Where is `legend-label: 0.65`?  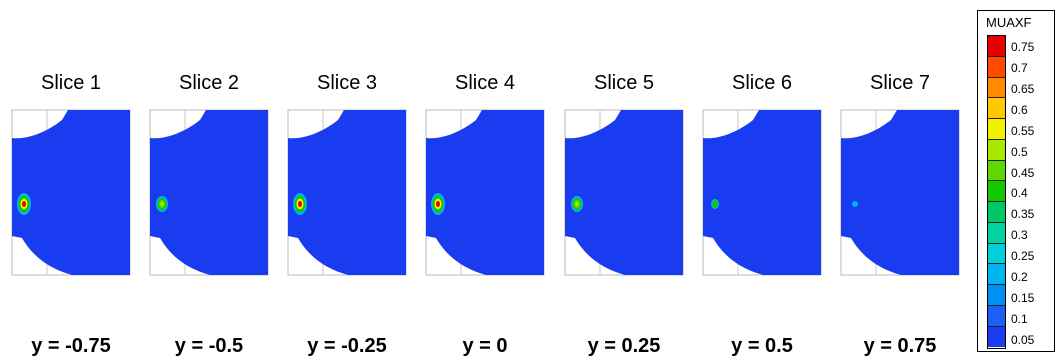 legend-label: 0.65 is located at coordinates (1023, 88).